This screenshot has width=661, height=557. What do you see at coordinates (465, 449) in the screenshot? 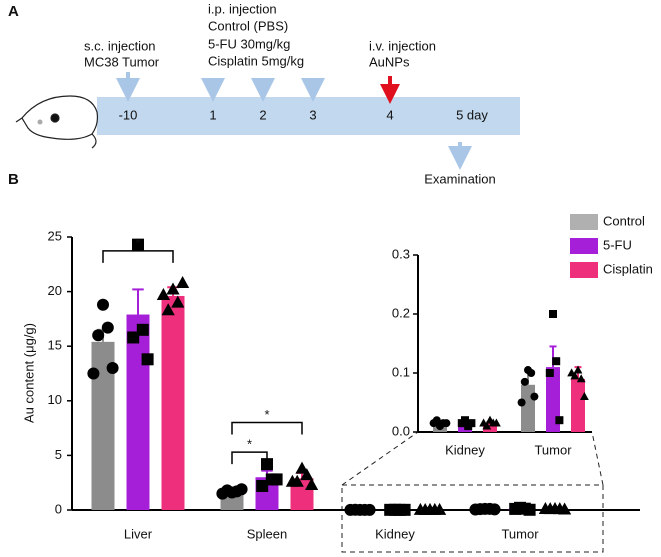
I see `x-tick-label: Kidney` at bounding box center [465, 449].